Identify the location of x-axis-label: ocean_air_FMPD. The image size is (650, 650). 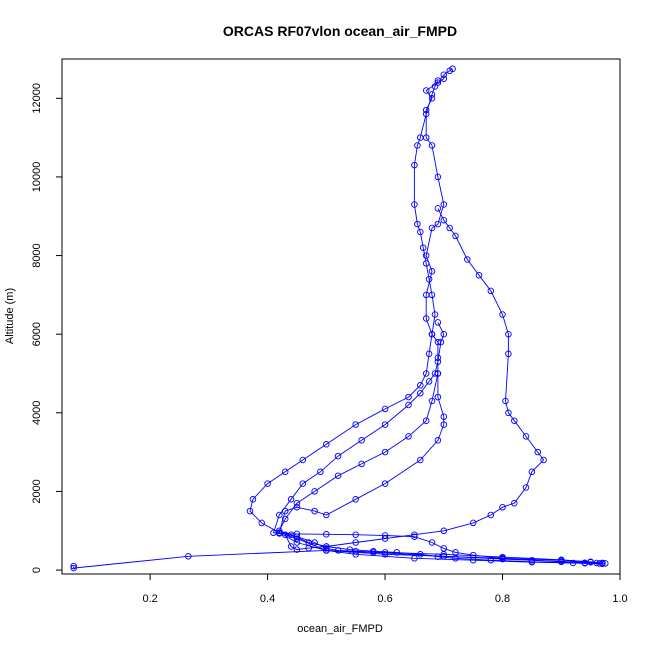
(340, 629).